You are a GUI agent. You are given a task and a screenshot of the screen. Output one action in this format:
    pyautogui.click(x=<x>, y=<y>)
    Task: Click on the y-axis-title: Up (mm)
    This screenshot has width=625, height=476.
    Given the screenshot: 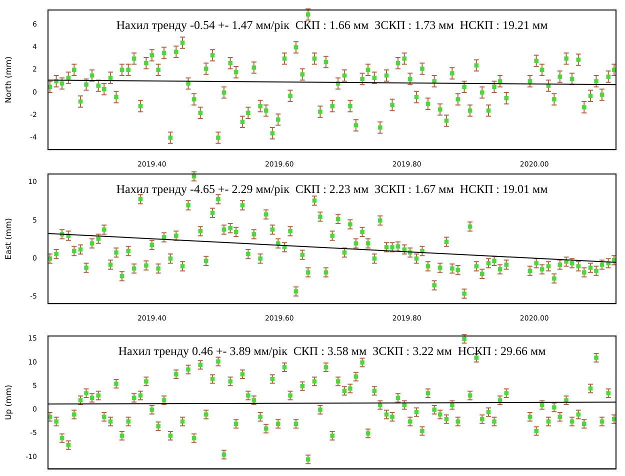 What is the action you would take?
    pyautogui.click(x=8, y=402)
    